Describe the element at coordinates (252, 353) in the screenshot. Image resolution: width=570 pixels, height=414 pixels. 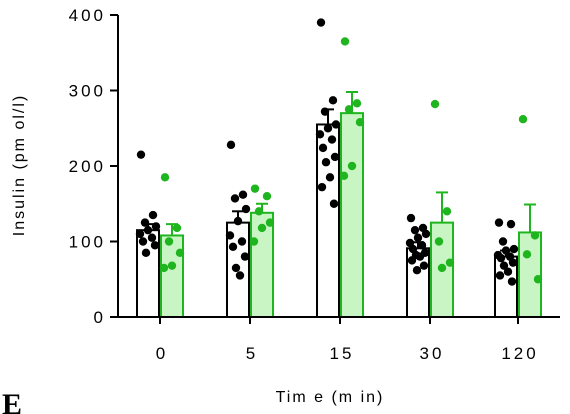
I see `x-tick-label-5: 5` at that location.